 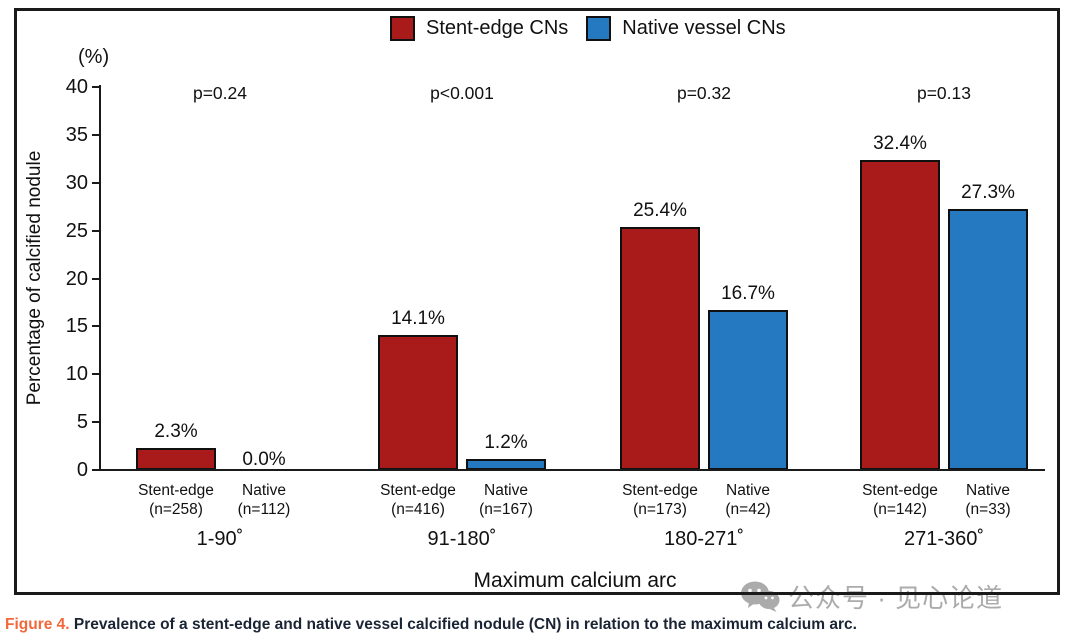 I want to click on y-axis-line, so click(x=100, y=278).